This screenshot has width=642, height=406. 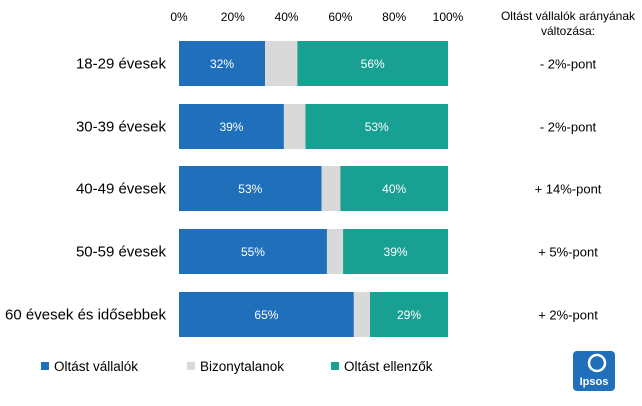 I want to click on x-tick-label: 0%, so click(x=179, y=17).